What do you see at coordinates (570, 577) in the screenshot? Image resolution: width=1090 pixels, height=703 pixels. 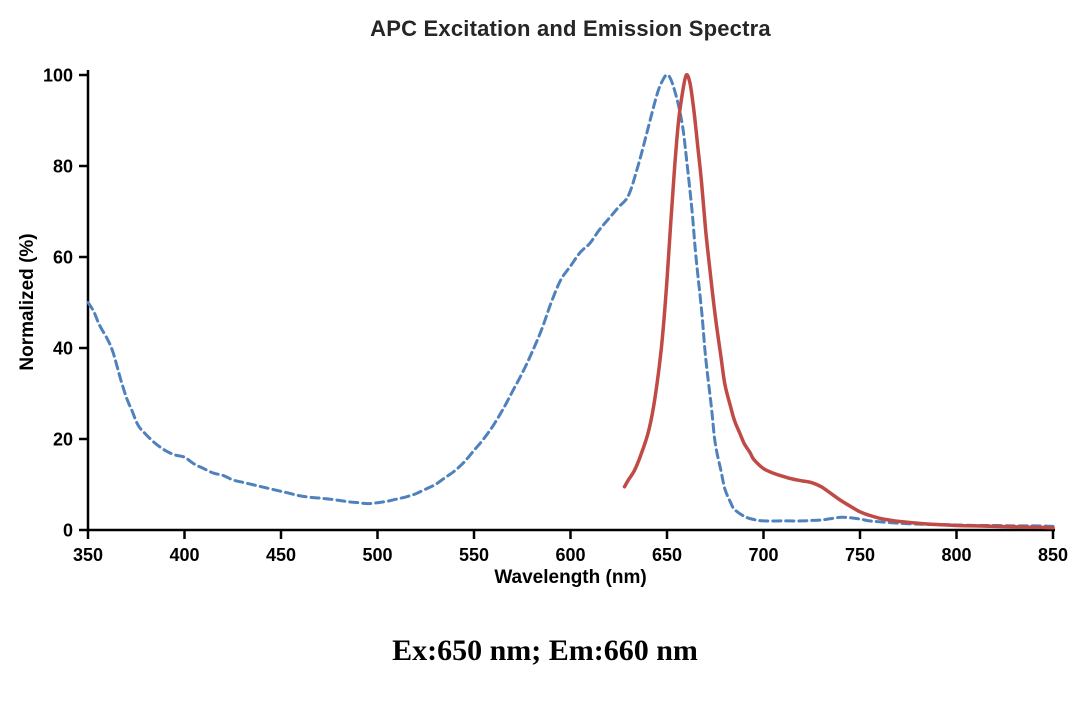 I see `x-axis-label: Wavelength (nm)` at bounding box center [570, 577].